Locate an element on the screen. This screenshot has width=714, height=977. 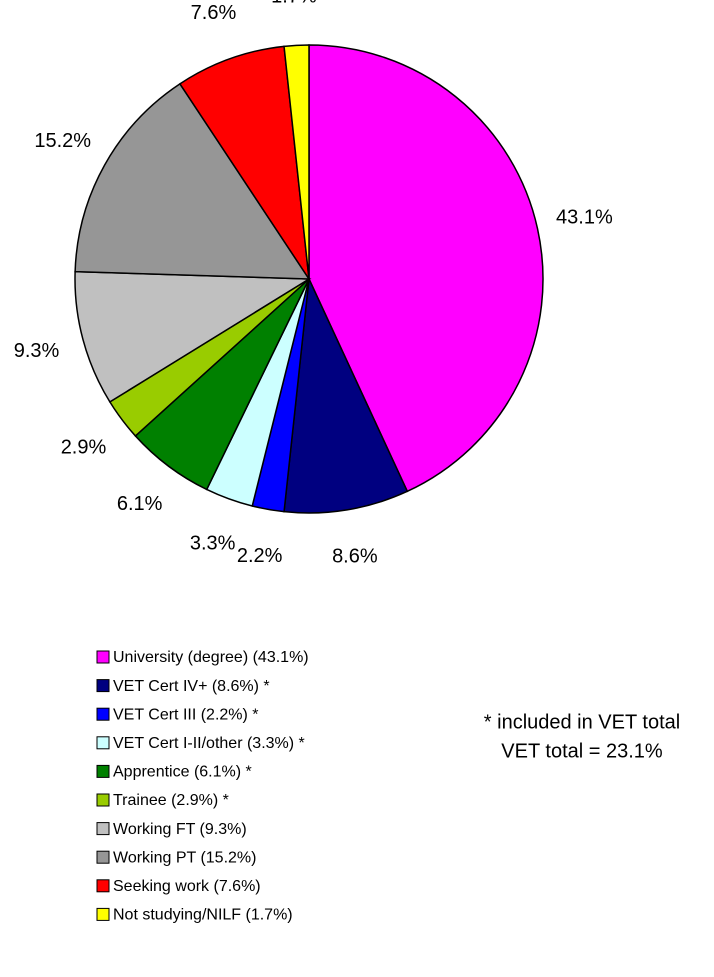
data-label: 2.9% is located at coordinates (84, 448).